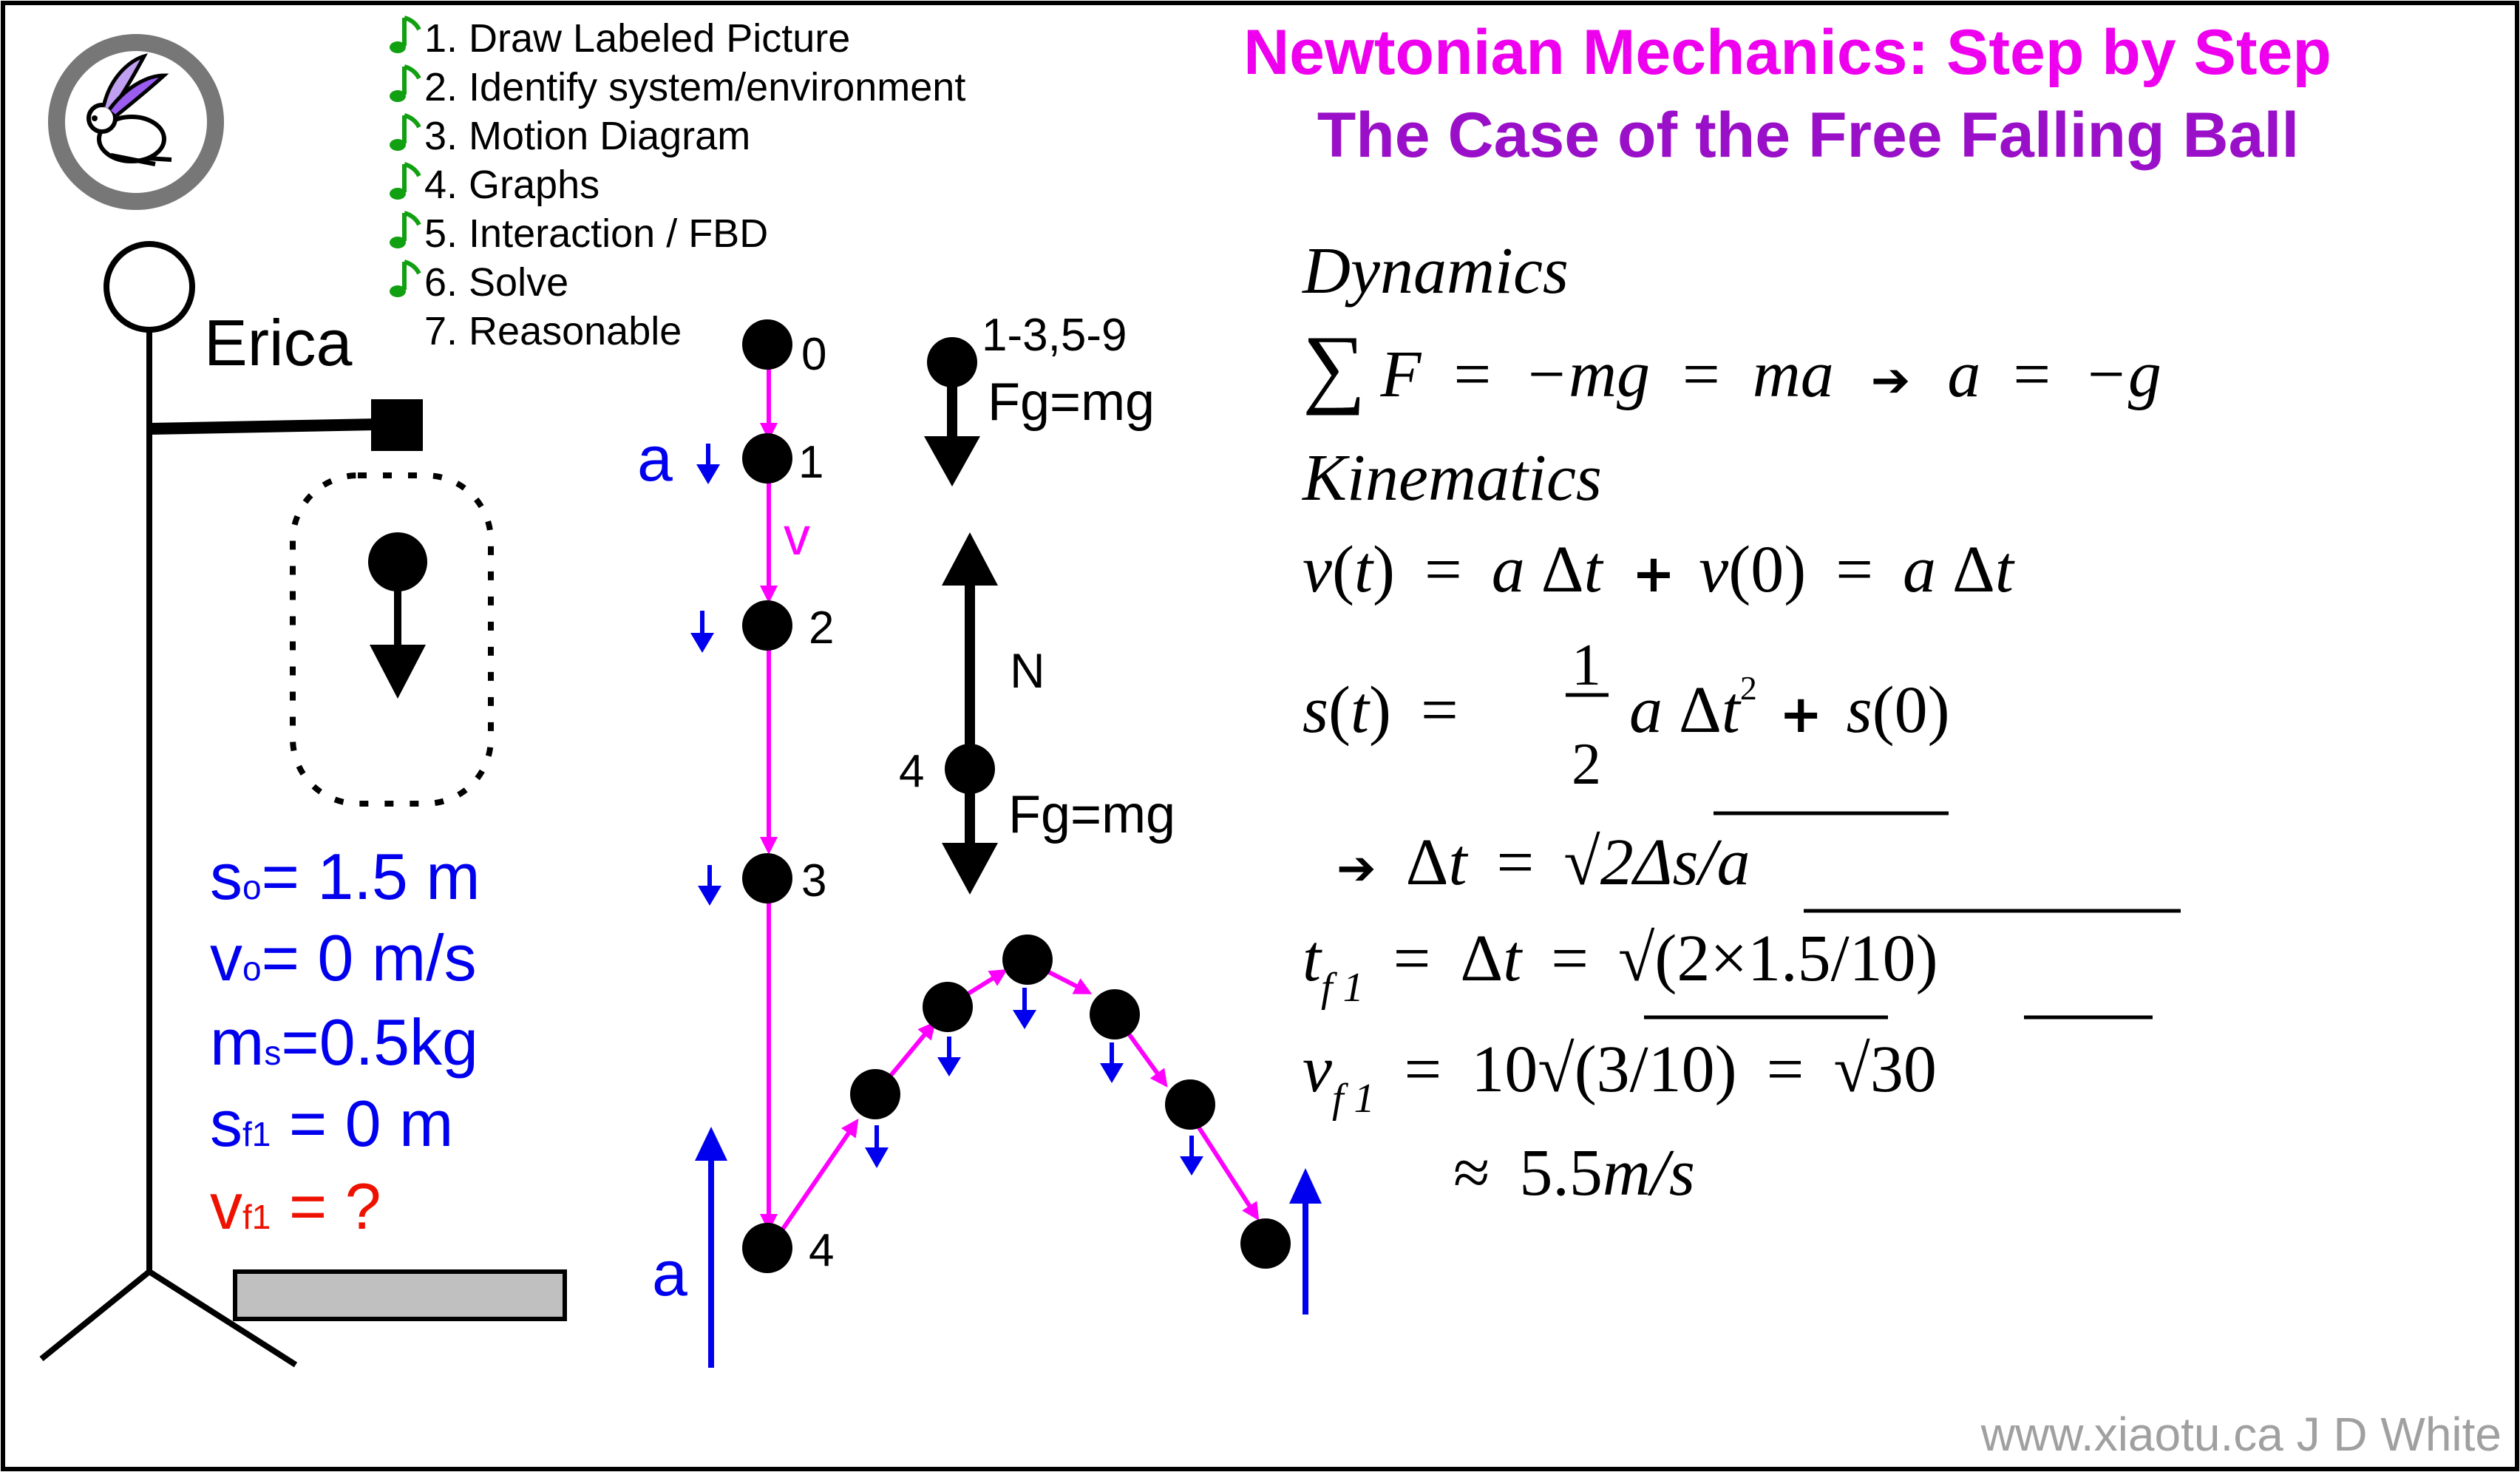  I want to click on rabbit-logo-icon, so click(136, 122).